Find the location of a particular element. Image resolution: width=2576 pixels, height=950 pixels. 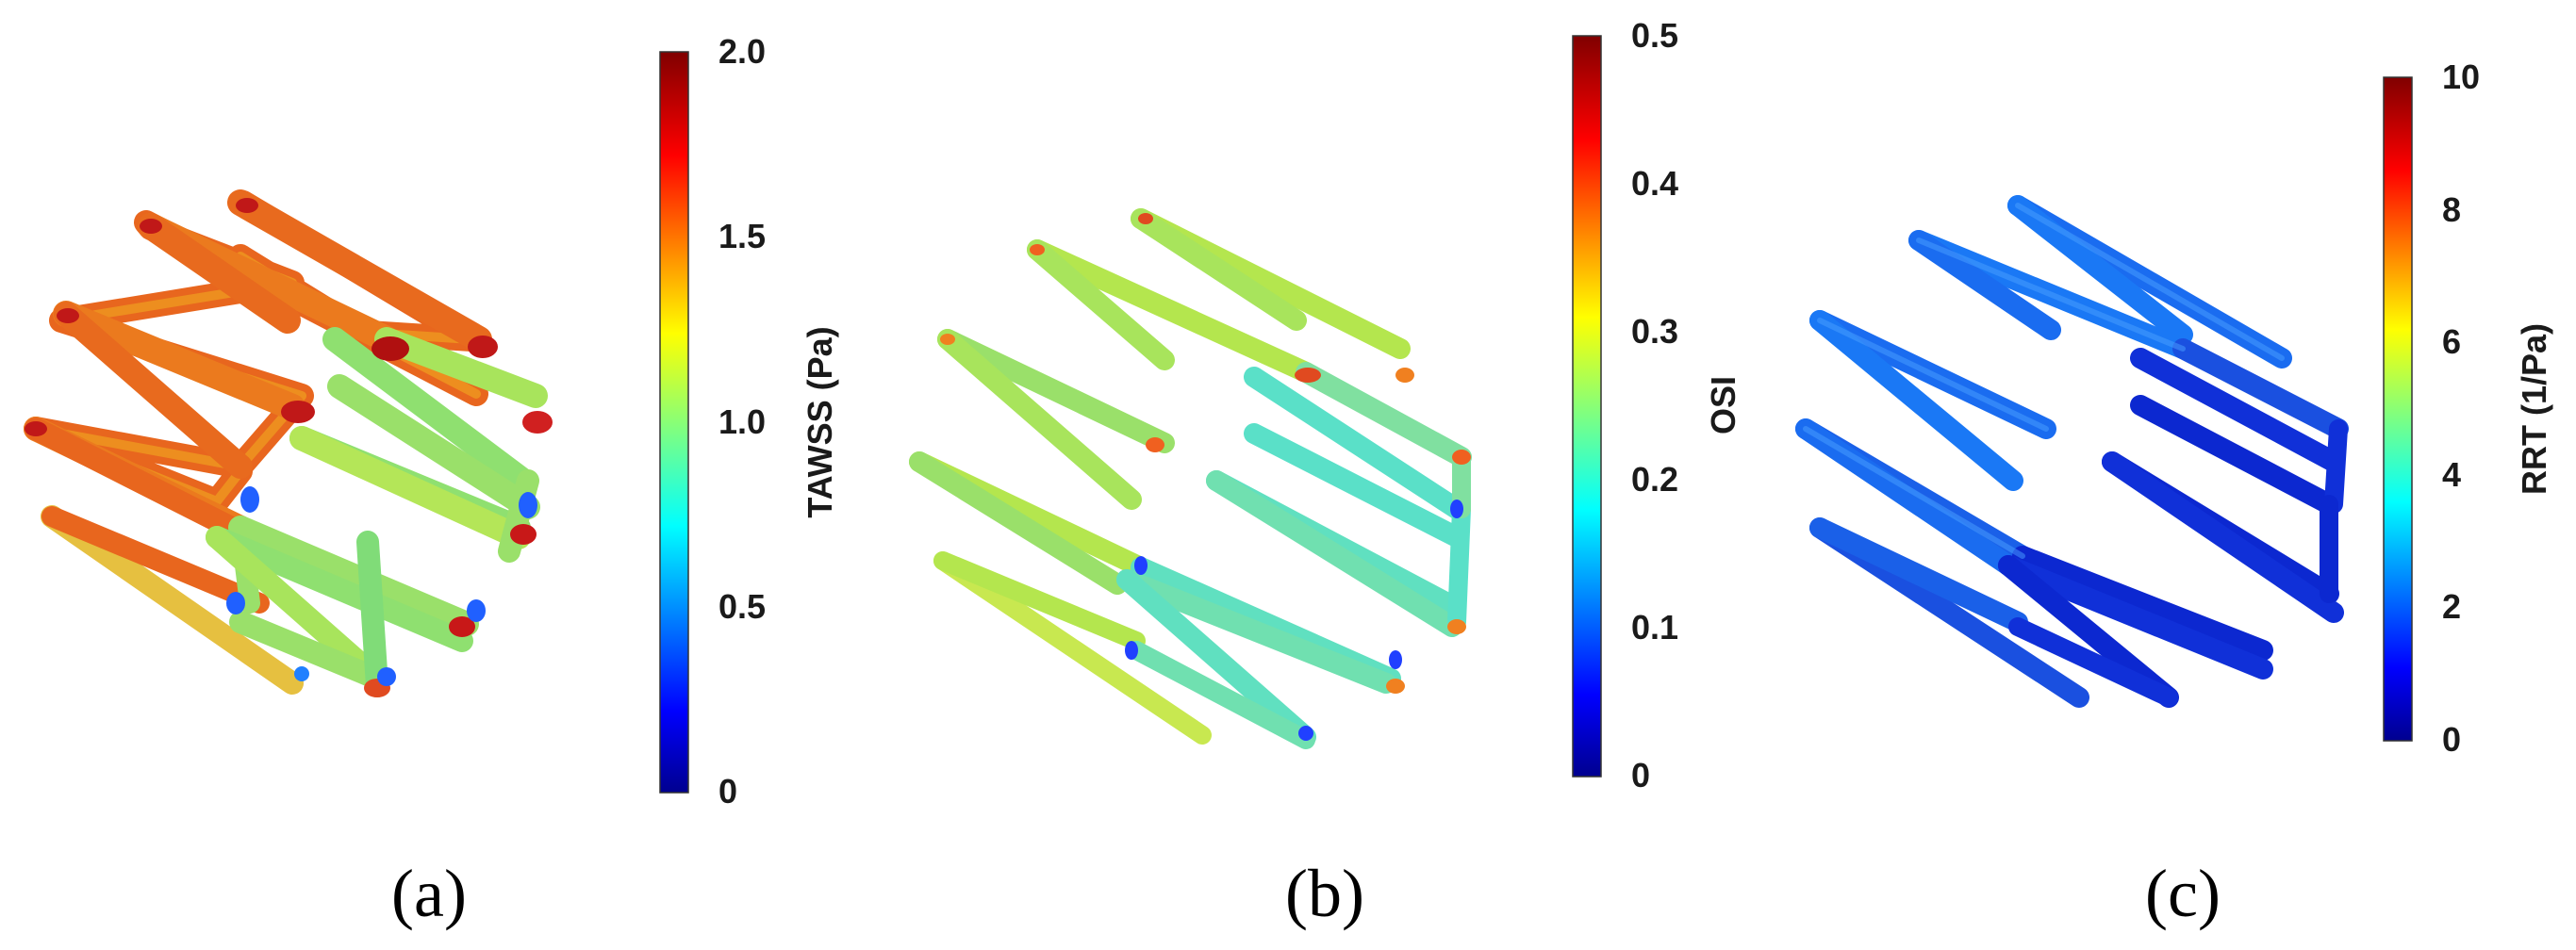

colorbar-a-tick: 1.5 is located at coordinates (742, 236).